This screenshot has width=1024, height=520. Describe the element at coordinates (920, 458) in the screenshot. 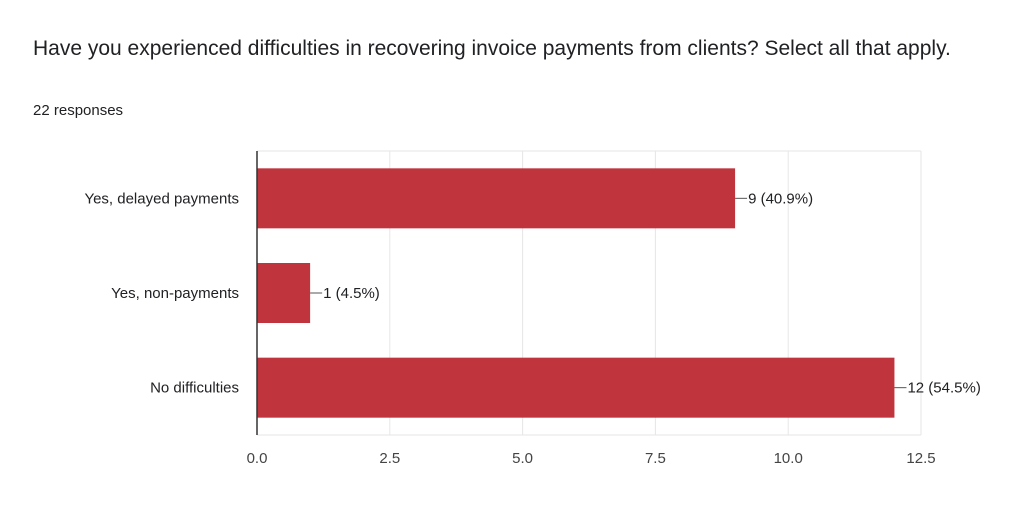

I see `x-tick-label: 12.5` at that location.